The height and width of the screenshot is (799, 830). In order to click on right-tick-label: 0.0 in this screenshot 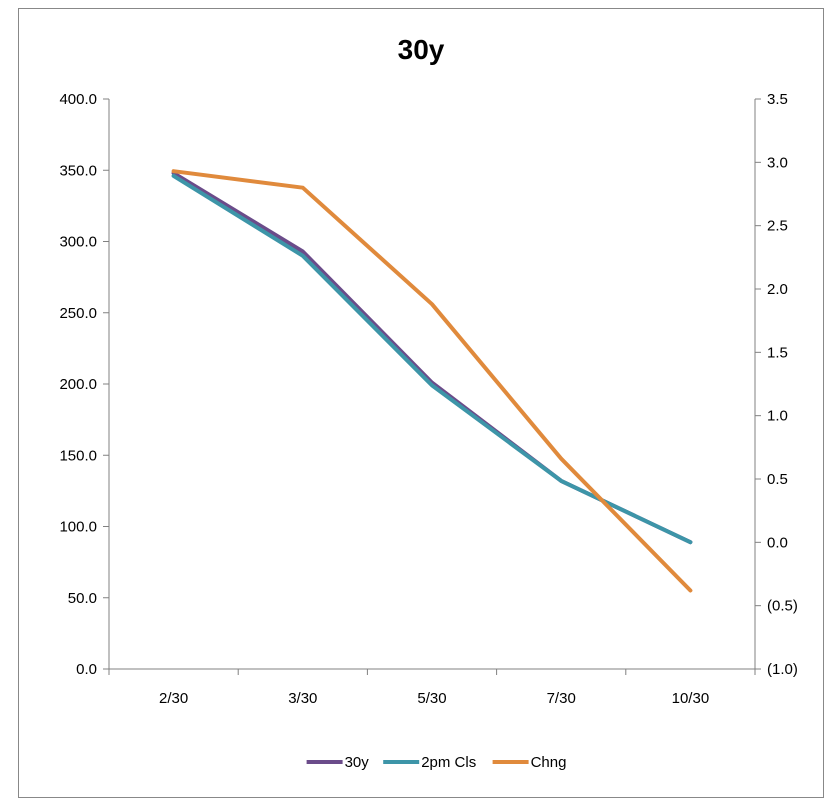, I will do `click(777, 542)`.